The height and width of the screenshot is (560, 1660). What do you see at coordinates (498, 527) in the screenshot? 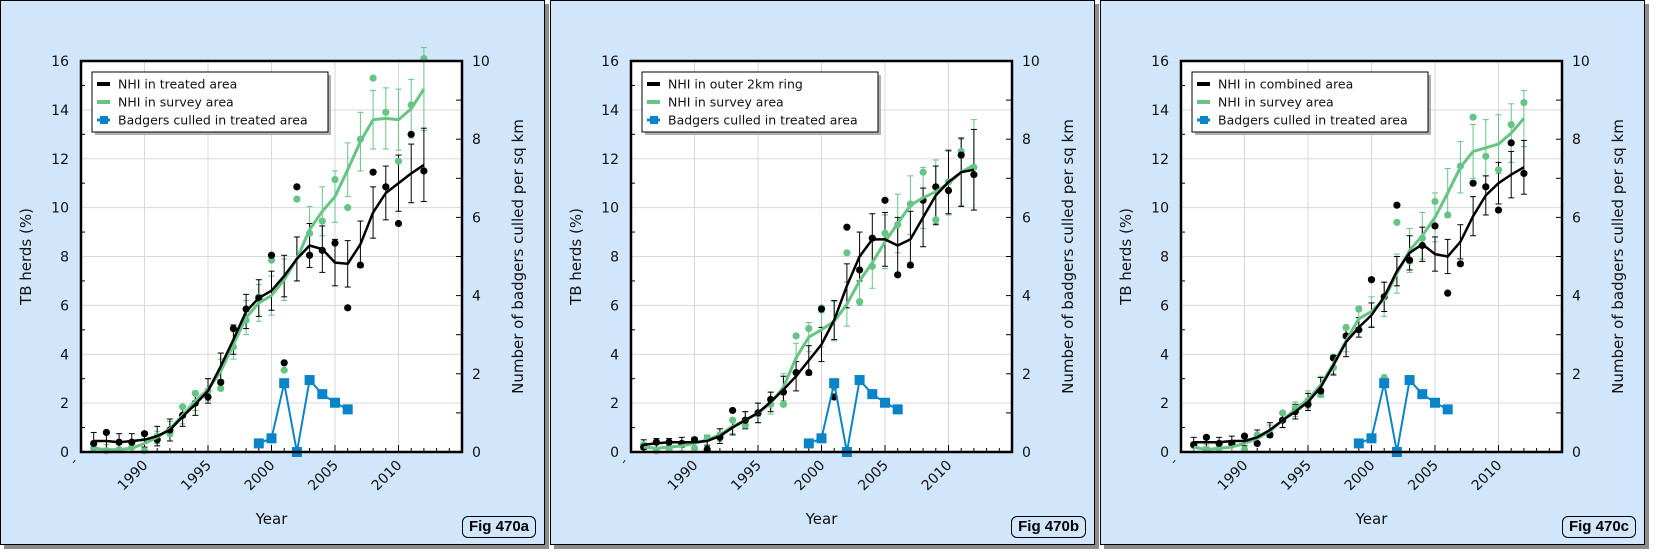
I see `figure-badge: Fig 470a` at bounding box center [498, 527].